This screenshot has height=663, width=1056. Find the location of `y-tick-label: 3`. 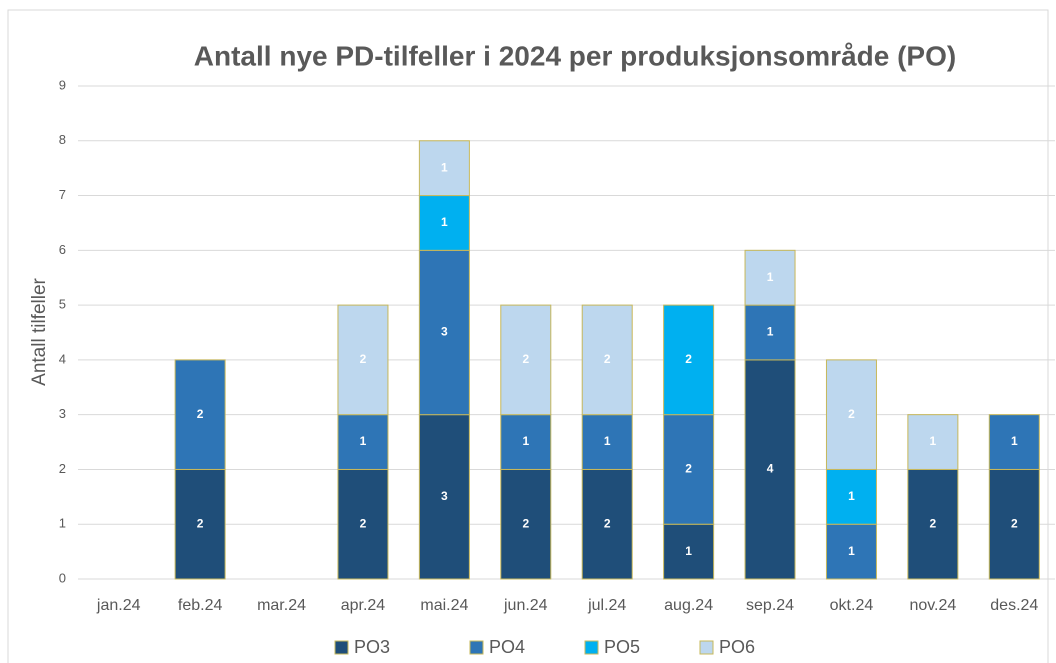

y-tick-label: 3 is located at coordinates (62, 413).